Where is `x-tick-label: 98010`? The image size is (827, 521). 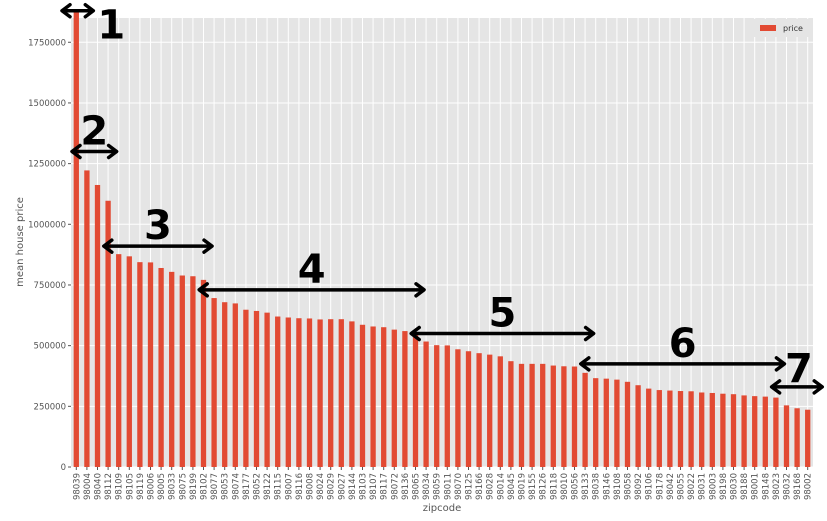
x-tick-label: 98010 is located at coordinates (565, 486).